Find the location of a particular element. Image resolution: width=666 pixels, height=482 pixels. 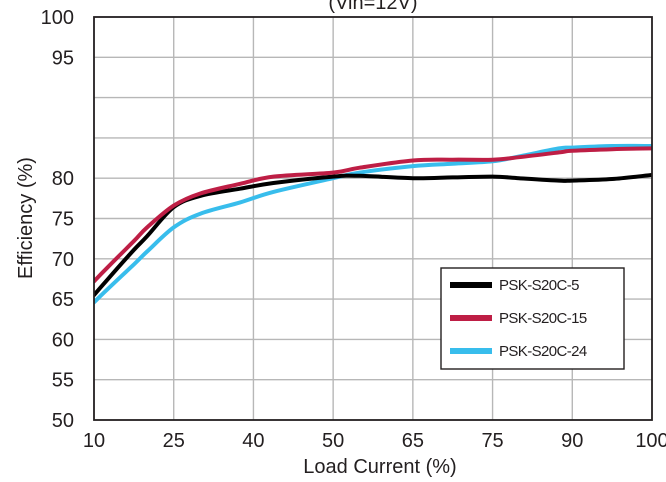

legend: PSK-S20C-5 PSK-S20C-15 PSK-S20C-24 is located at coordinates (532, 318).